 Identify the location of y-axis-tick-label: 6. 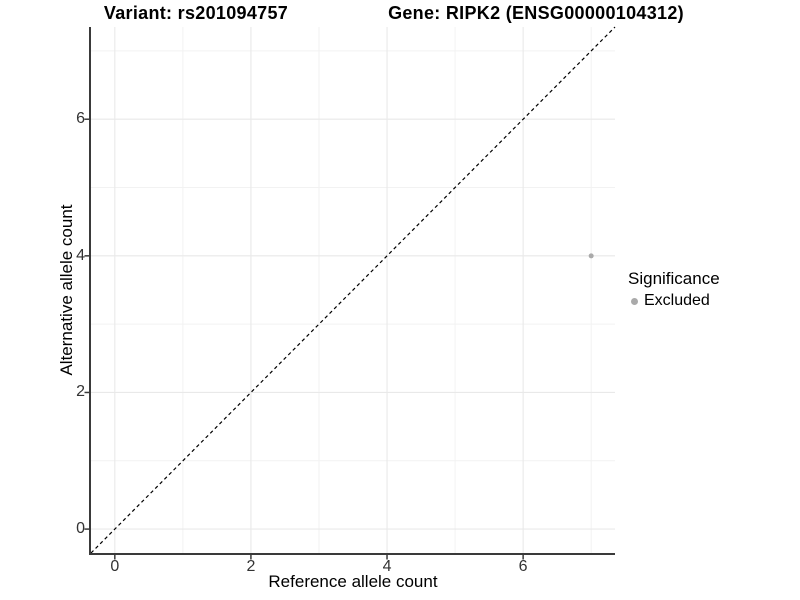
(80, 119).